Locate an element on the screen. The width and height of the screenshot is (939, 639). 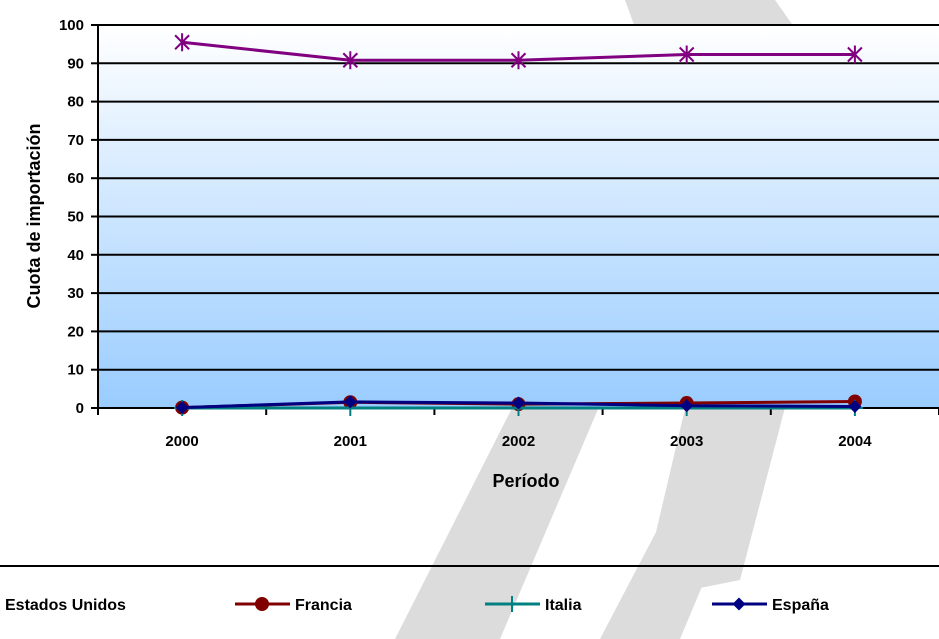
x-axis-title: Período is located at coordinates (525, 481).